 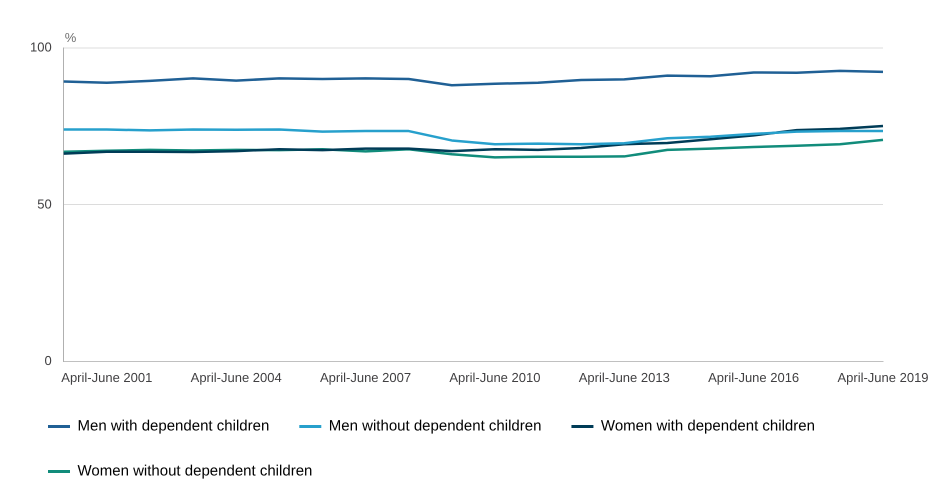 What do you see at coordinates (883, 377) in the screenshot?
I see `x-tick-label: April-June 2019` at bounding box center [883, 377].